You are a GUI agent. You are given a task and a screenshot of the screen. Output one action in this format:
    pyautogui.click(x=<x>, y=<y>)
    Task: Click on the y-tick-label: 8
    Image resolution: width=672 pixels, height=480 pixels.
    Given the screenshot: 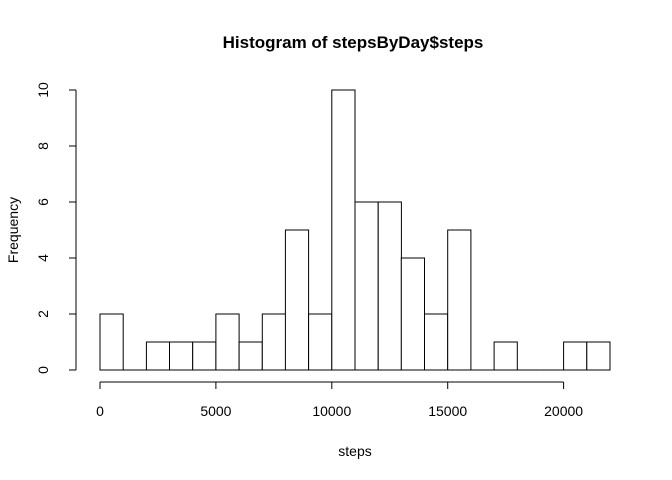 What is the action you would take?
    pyautogui.click(x=43, y=146)
    